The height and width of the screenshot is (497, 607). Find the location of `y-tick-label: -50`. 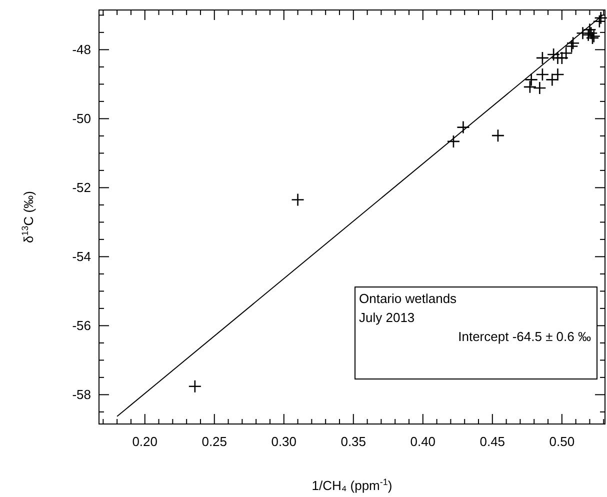

y-tick-label: -50 is located at coordinates (81, 118).